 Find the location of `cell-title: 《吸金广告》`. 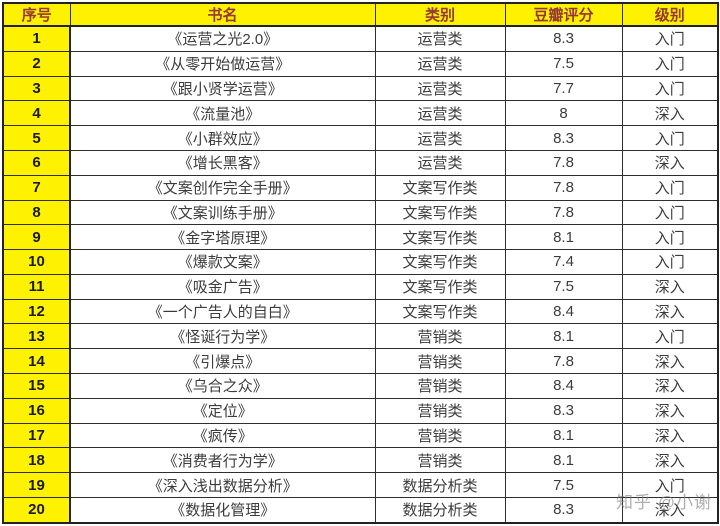

cell-title: 《吸金广告》 is located at coordinates (222, 286).